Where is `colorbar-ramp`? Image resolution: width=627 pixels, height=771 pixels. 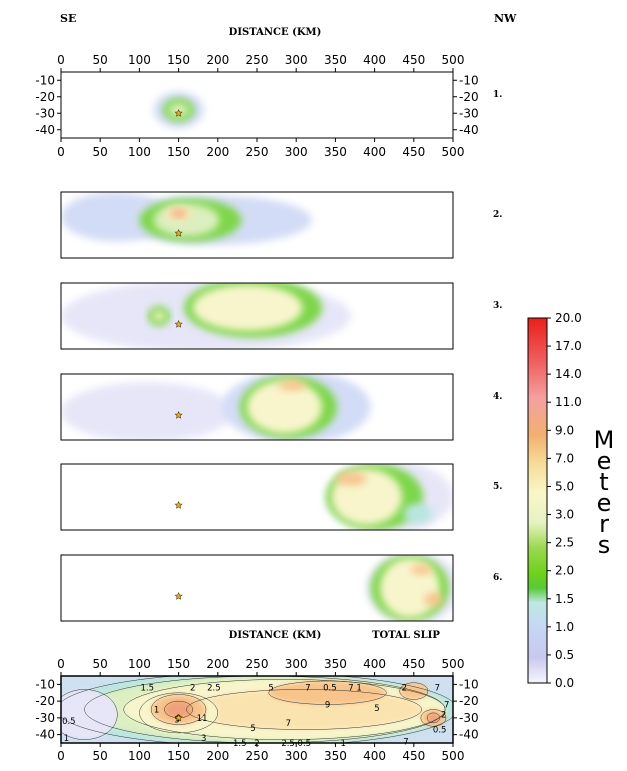
colorbar-ramp is located at coordinates (537, 500).